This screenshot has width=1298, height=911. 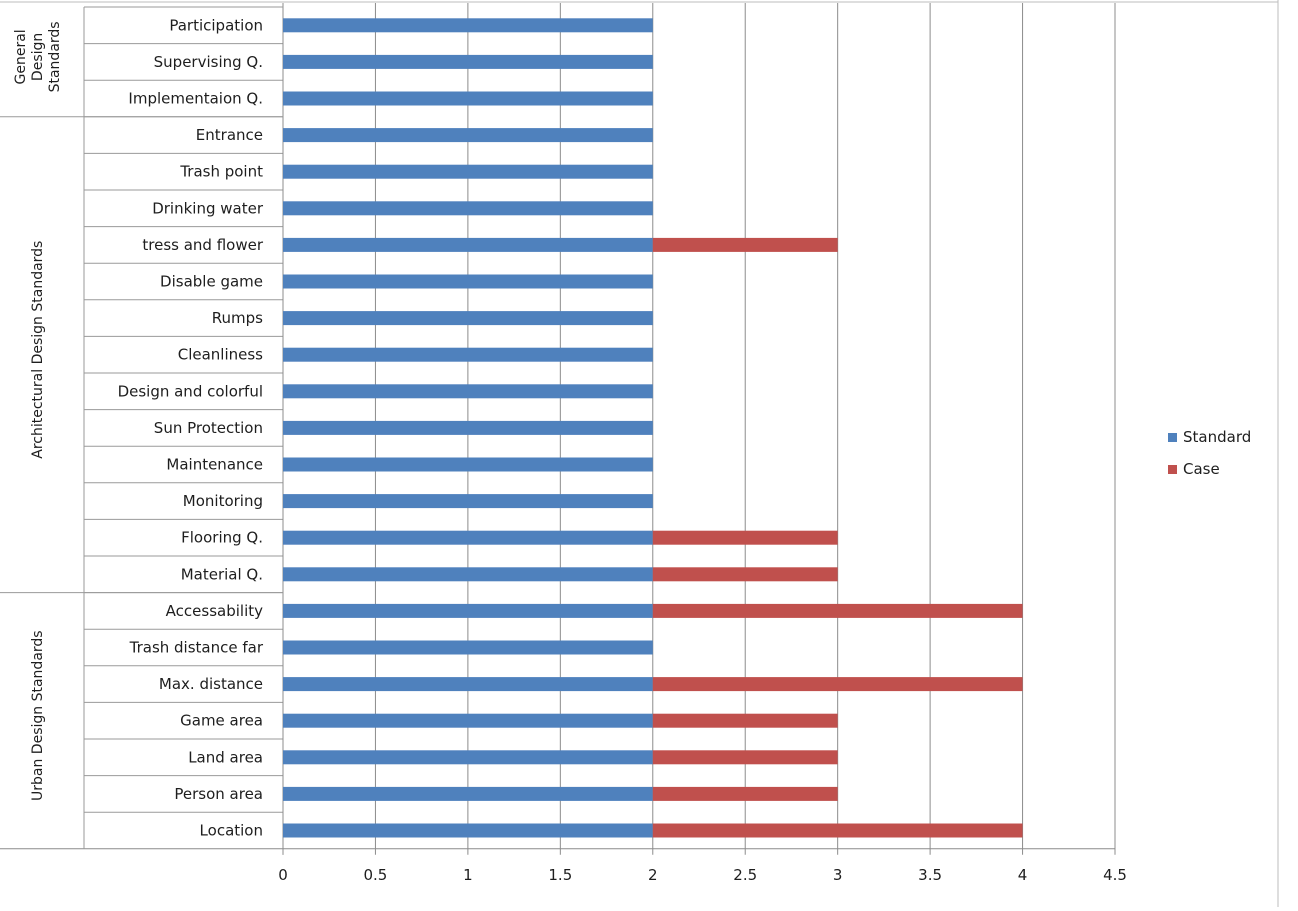 I want to click on category-label: Drinking water, so click(x=208, y=208).